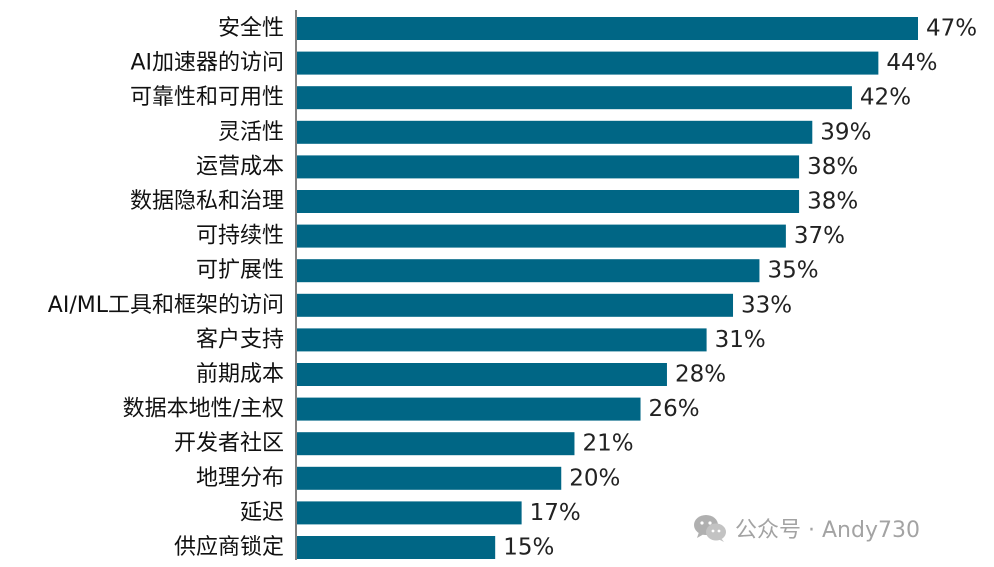 This screenshot has height=567, width=994. Describe the element at coordinates (240, 166) in the screenshot. I see `category-label: 运营成本` at that location.